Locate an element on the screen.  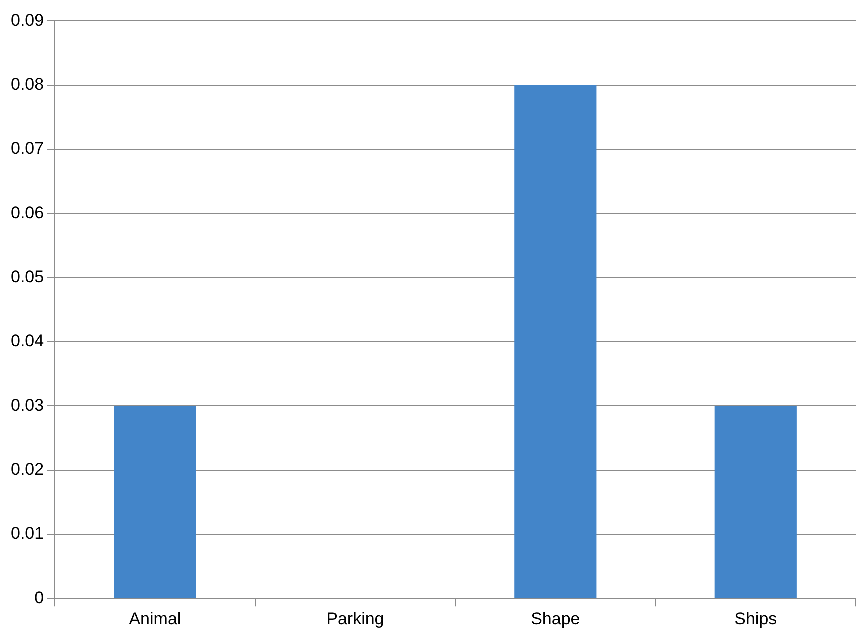
x-tick-label: Ships is located at coordinates (756, 618).